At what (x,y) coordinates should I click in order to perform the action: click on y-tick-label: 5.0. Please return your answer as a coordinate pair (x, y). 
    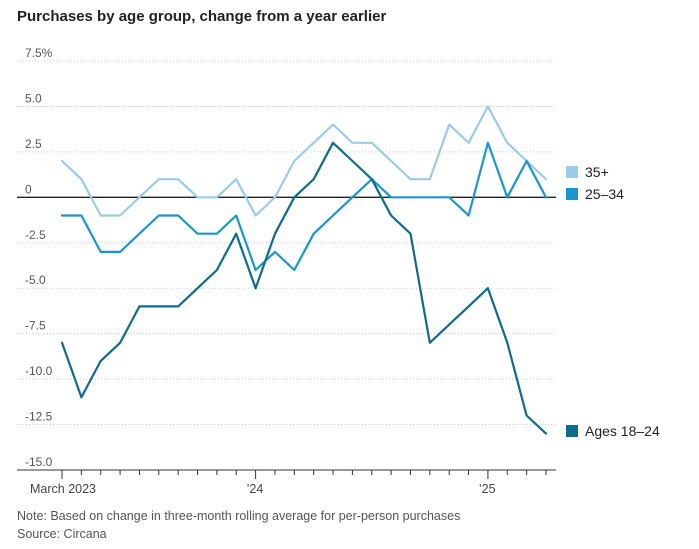
    Looking at the image, I should click on (33, 98).